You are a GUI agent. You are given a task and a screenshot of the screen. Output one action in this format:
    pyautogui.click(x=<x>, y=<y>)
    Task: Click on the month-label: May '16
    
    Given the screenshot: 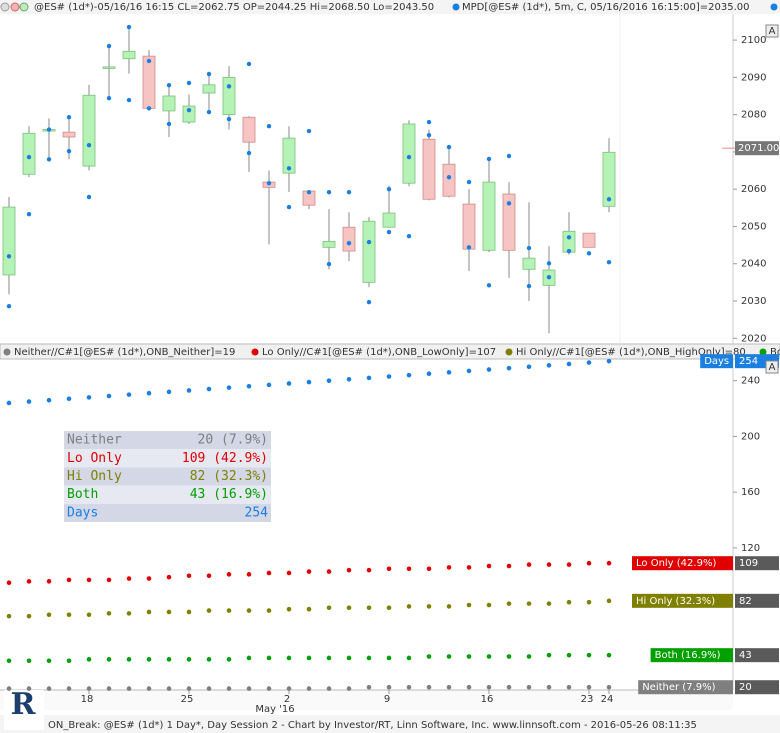 What is the action you would take?
    pyautogui.click(x=274, y=709)
    